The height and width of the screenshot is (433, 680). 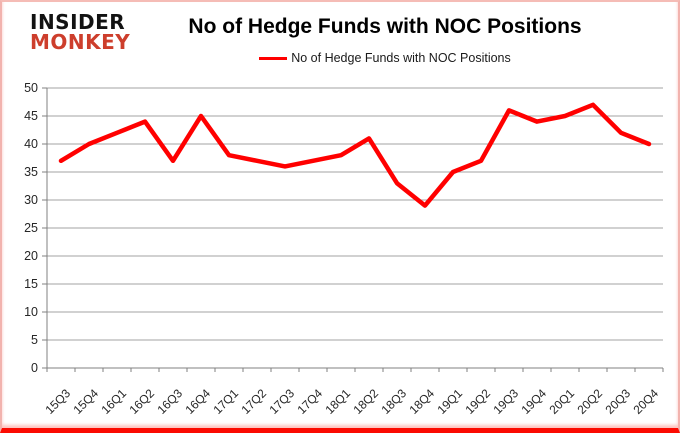 I want to click on x-tick-label: 17Q4, so click(x=309, y=401).